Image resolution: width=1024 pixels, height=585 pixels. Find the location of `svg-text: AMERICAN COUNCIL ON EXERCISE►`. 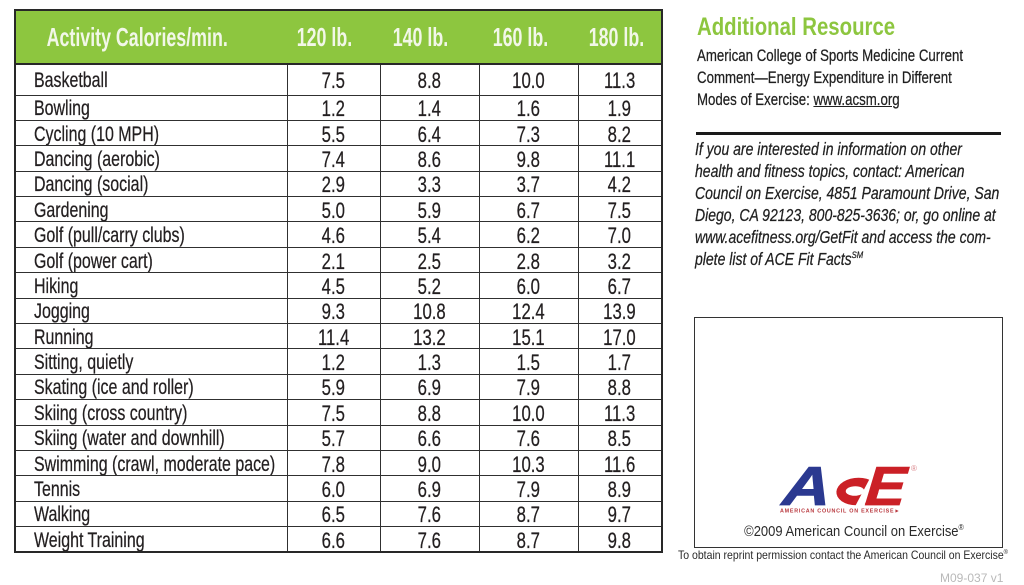

svg-text: AMERICAN COUNCIL ON EXERCISE► is located at coordinates (840, 512).